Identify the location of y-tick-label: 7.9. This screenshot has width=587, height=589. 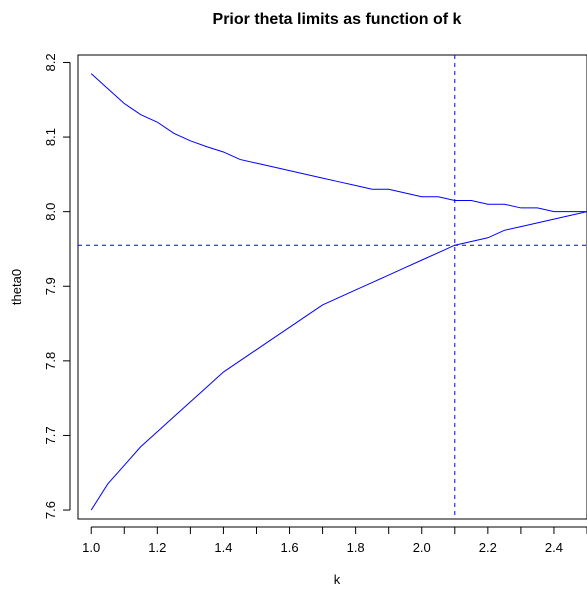
(50, 286).